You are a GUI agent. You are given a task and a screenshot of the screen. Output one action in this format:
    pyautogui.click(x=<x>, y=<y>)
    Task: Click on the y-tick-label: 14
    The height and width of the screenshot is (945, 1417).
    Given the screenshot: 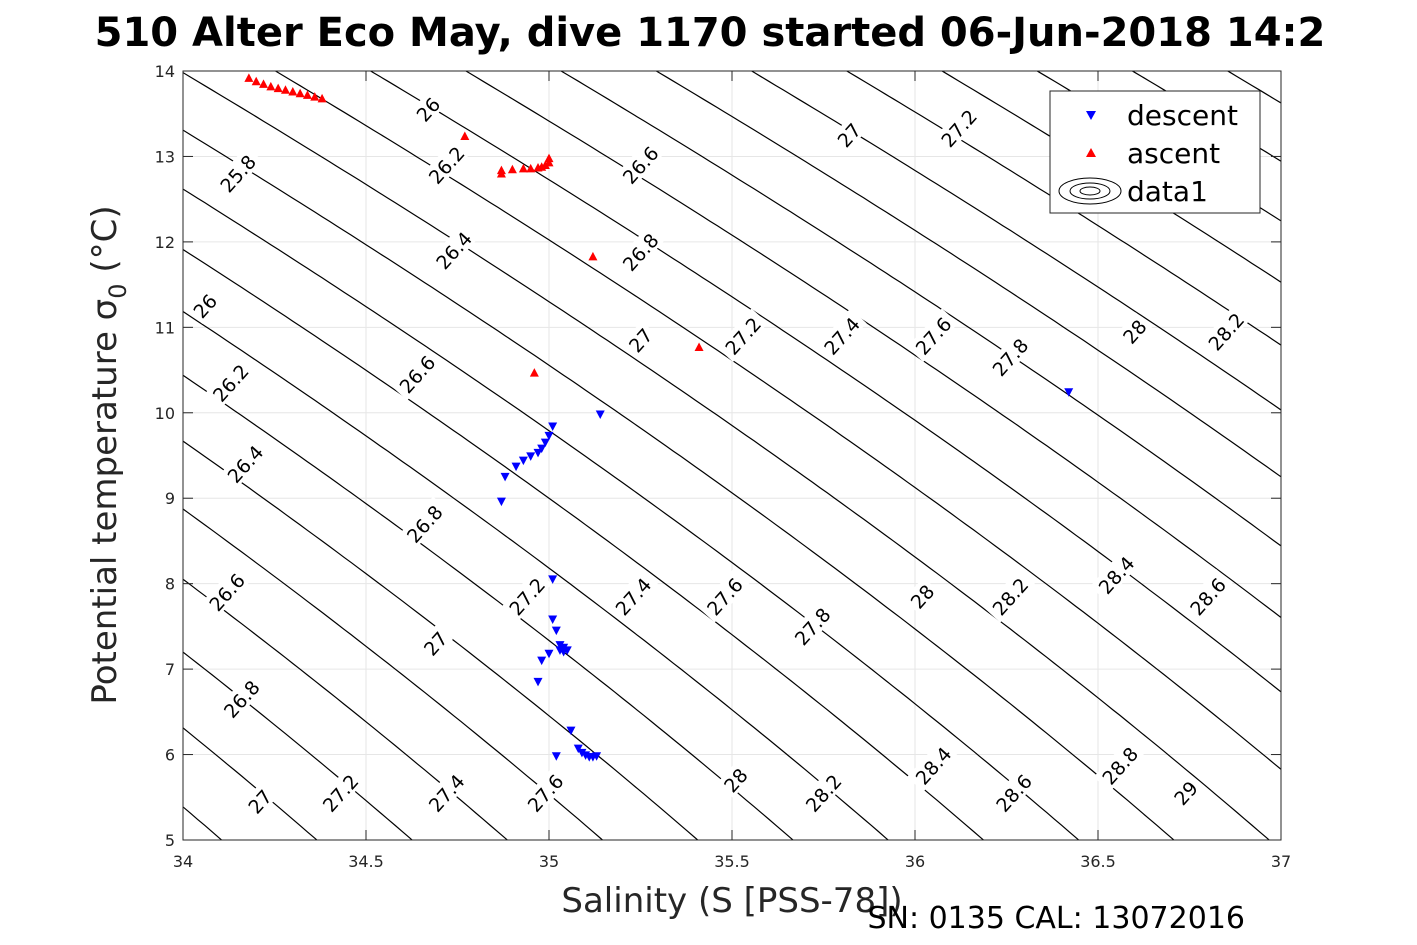 What is the action you would take?
    pyautogui.click(x=165, y=71)
    